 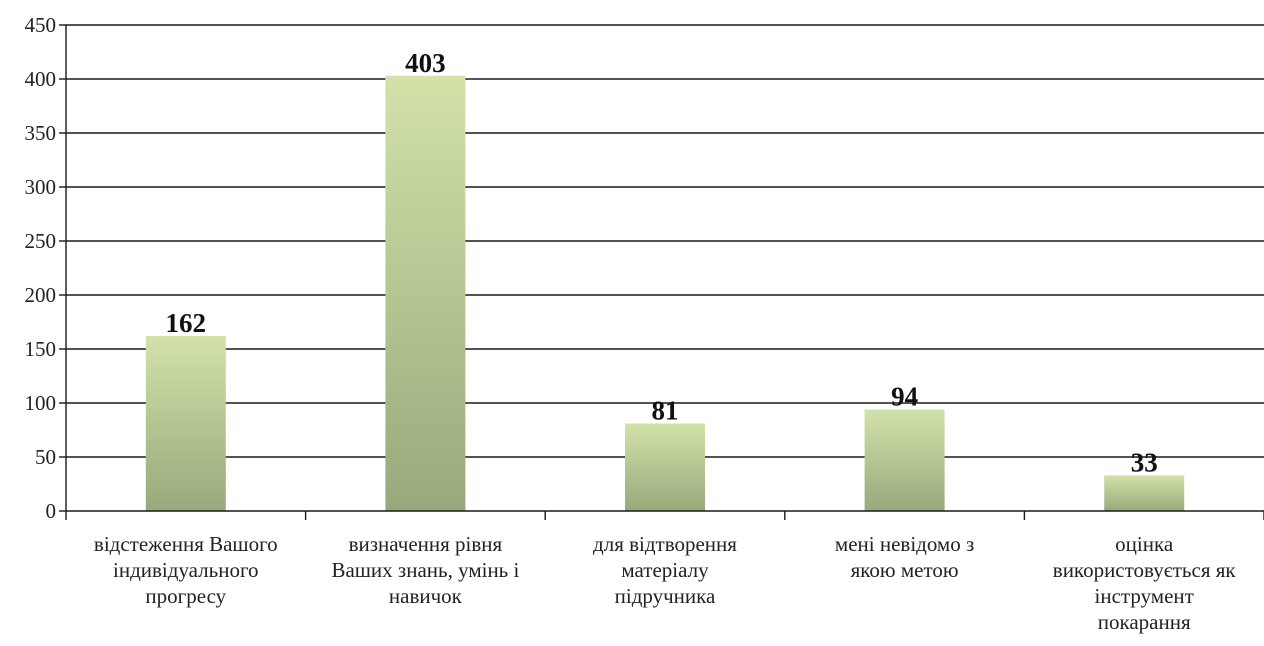 I want to click on y-tick-label: 200, so click(x=41, y=295).